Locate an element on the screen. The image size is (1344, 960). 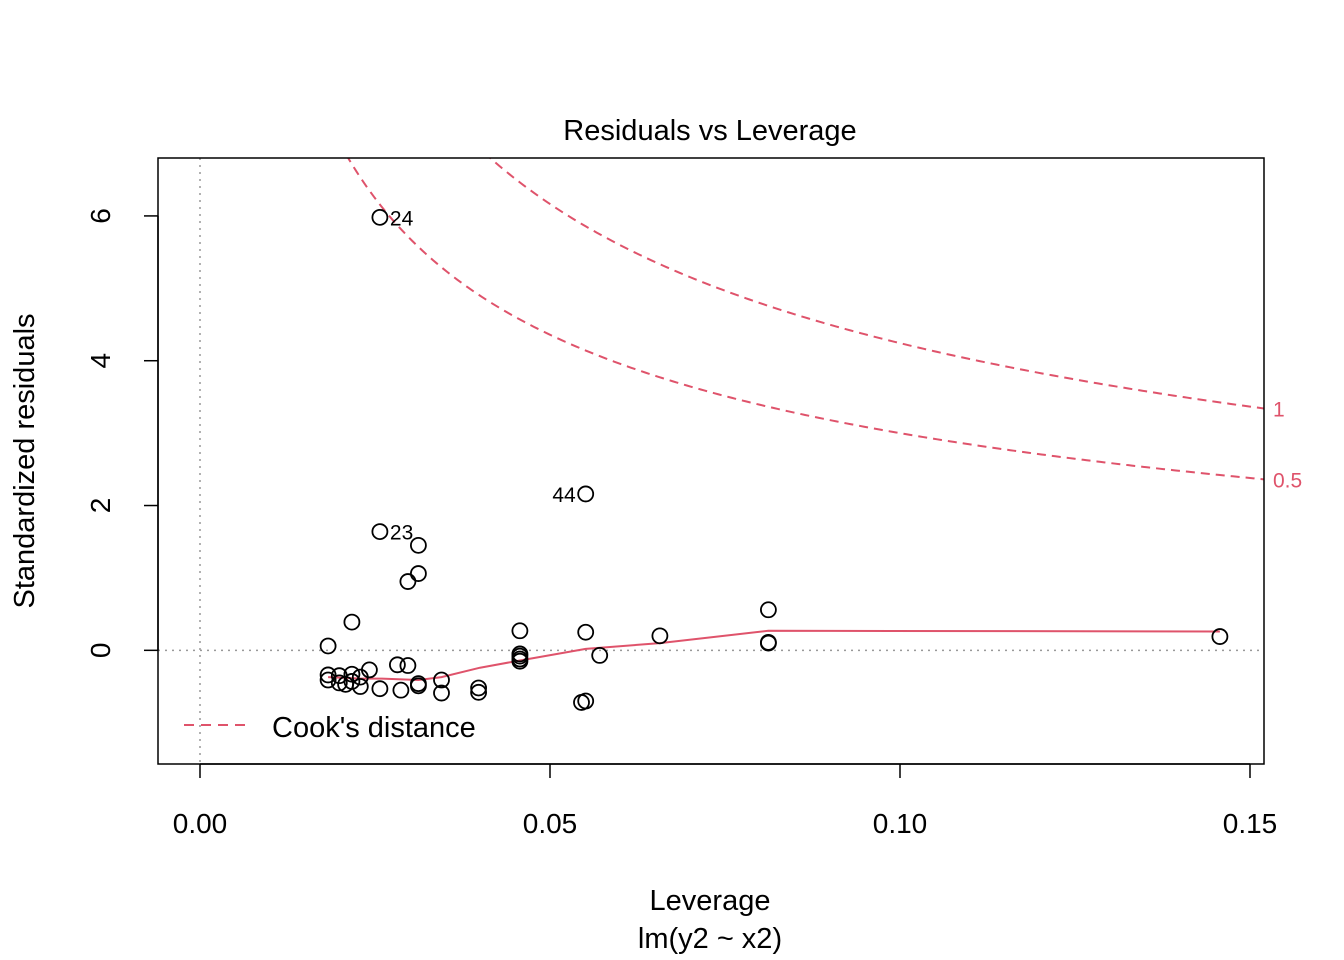
legend-label: Cook's distance is located at coordinates (374, 728).